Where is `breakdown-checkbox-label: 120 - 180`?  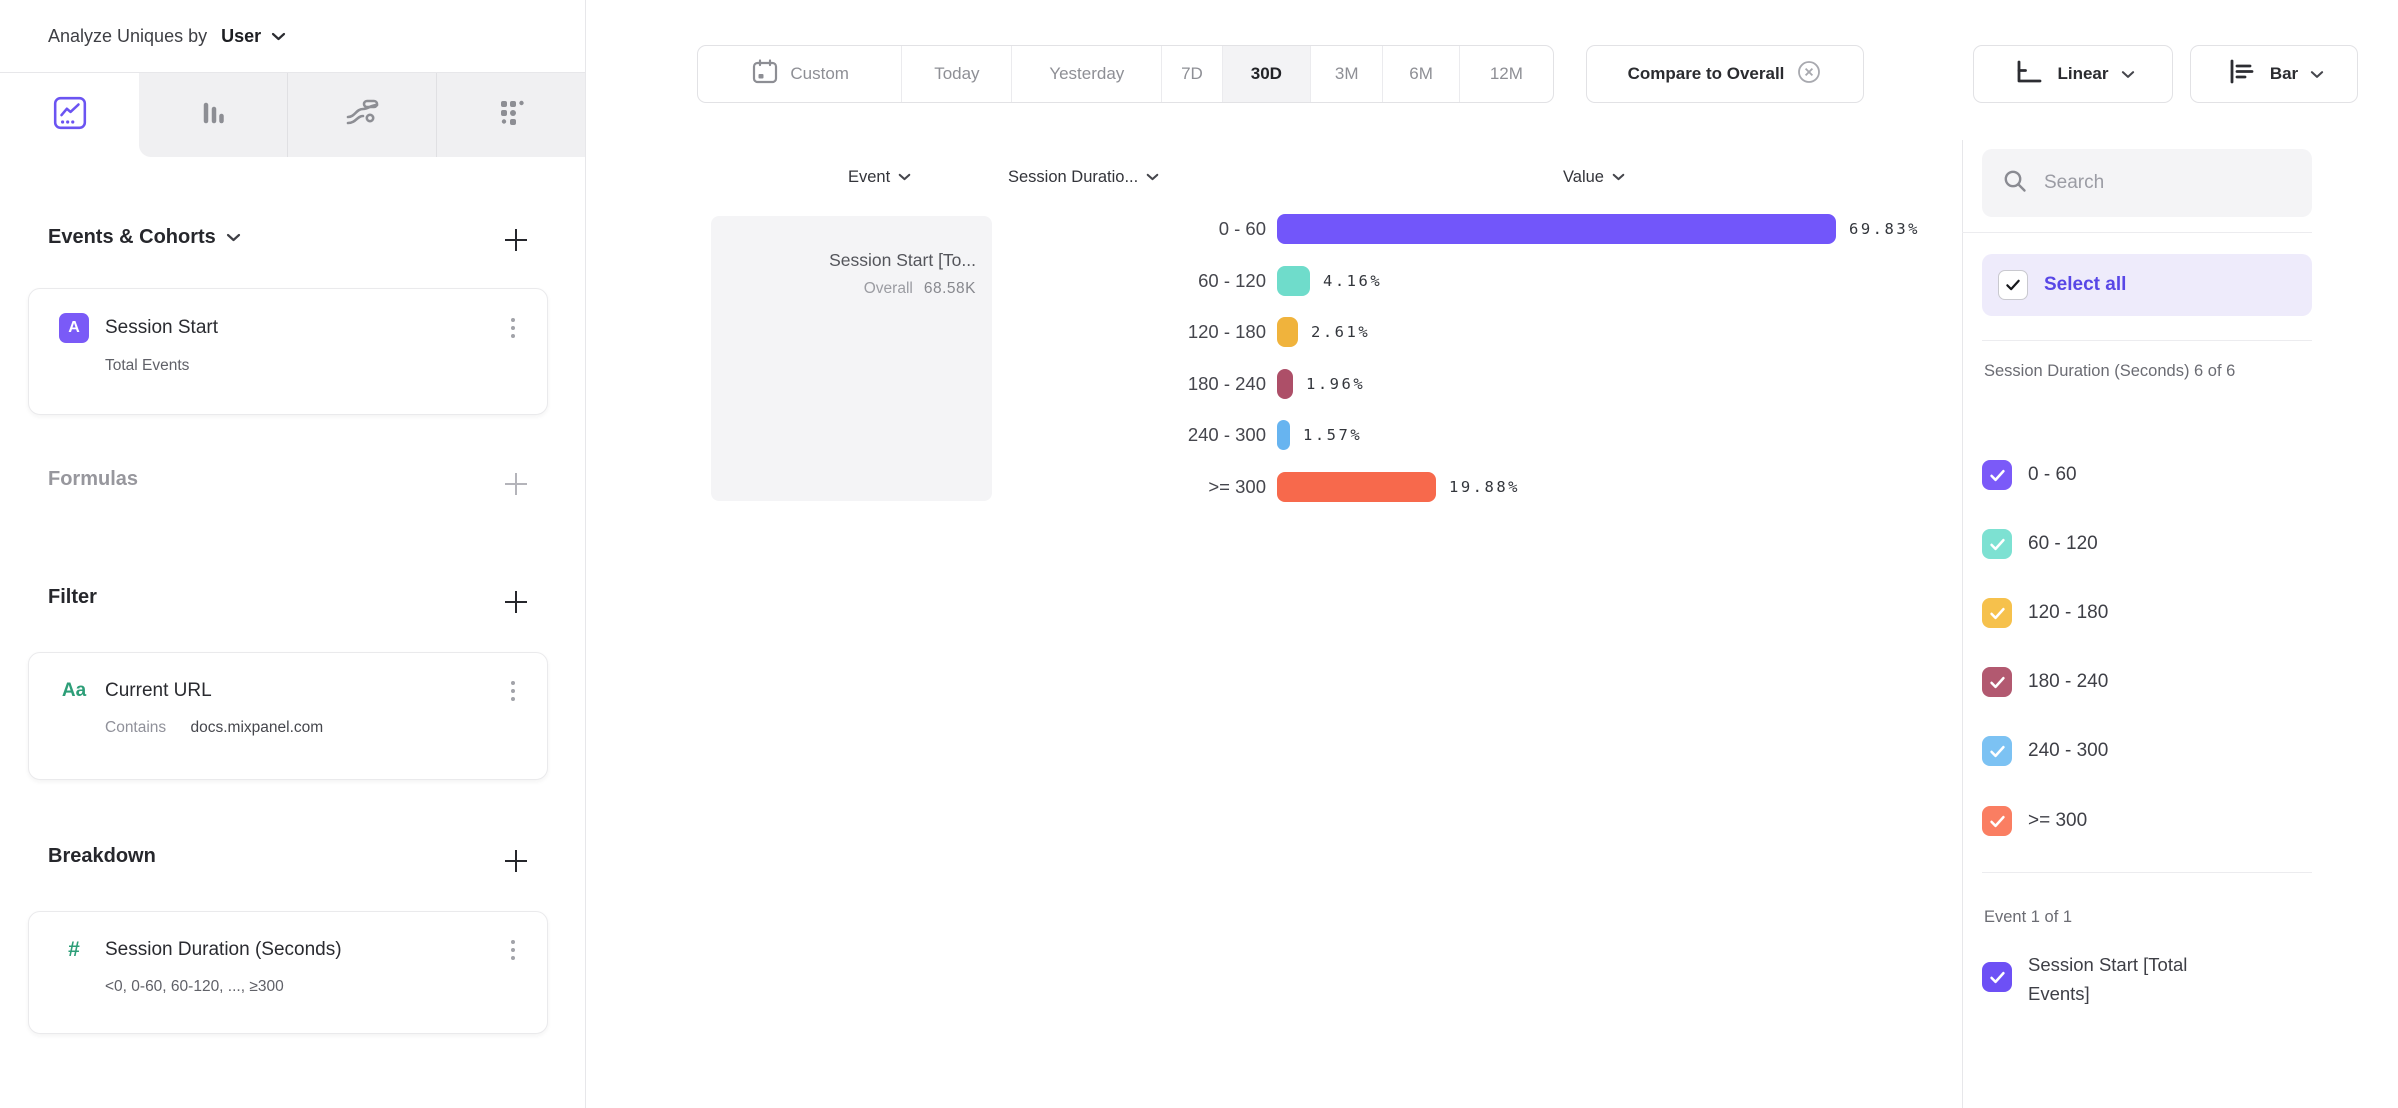
breakdown-checkbox-label: 120 - 180 is located at coordinates (2068, 612).